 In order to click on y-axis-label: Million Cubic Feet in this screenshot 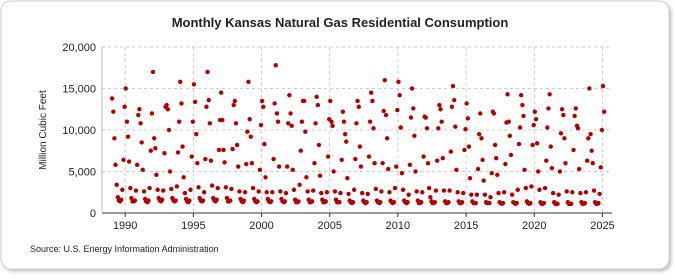, I will do `click(43, 130)`.